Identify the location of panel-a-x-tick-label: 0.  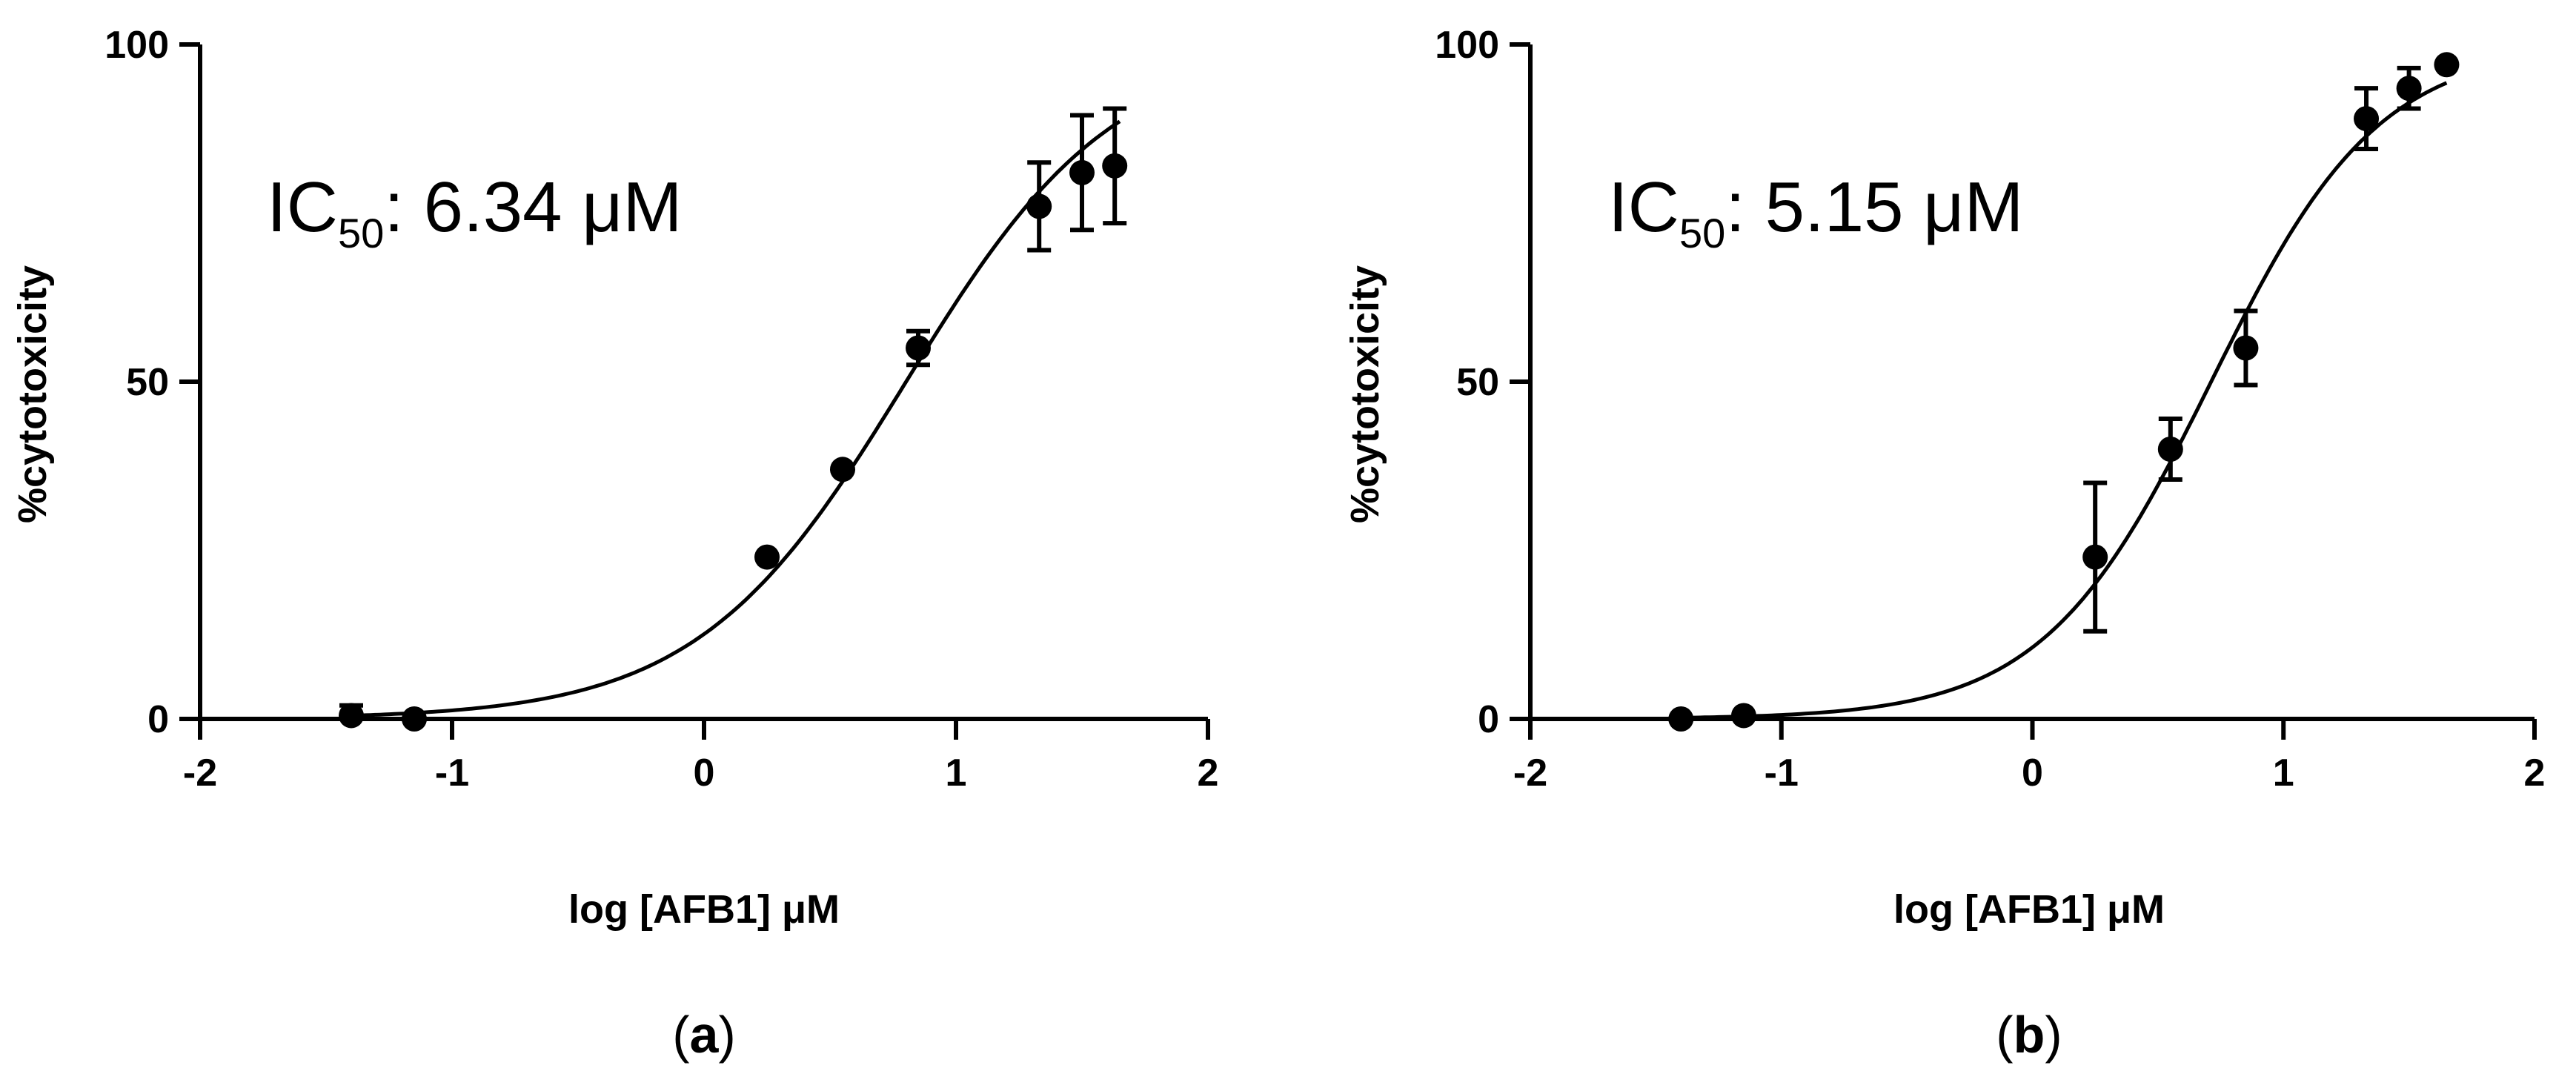
(704, 773).